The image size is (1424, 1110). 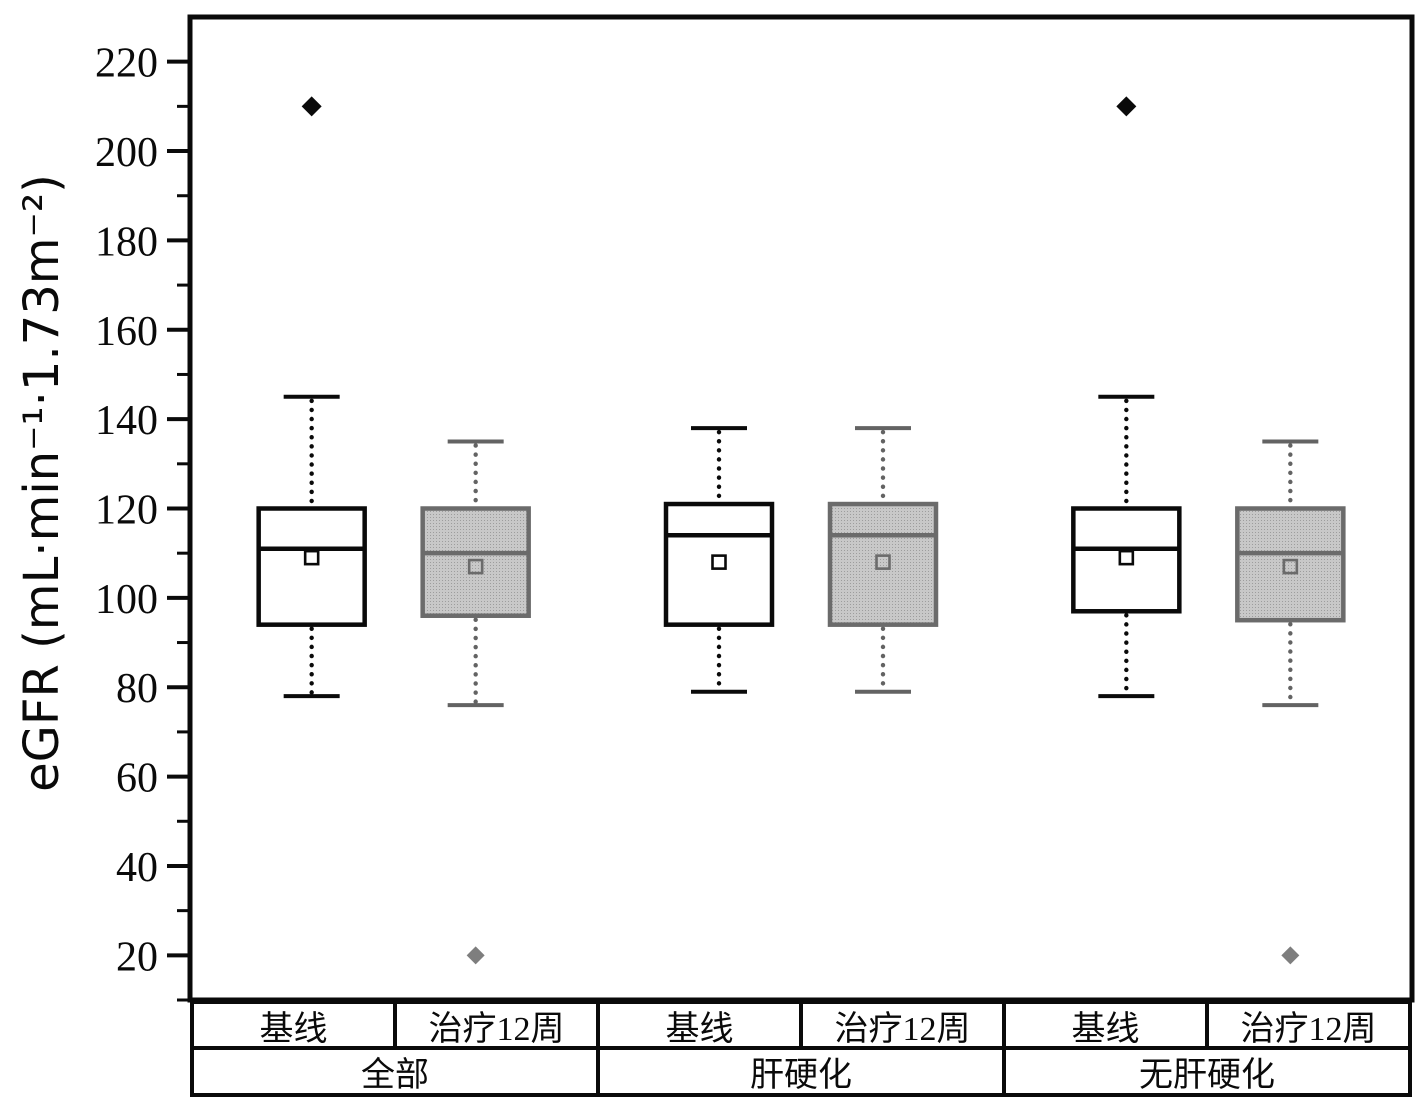 I want to click on y-tick-label: 200, so click(x=126, y=153).